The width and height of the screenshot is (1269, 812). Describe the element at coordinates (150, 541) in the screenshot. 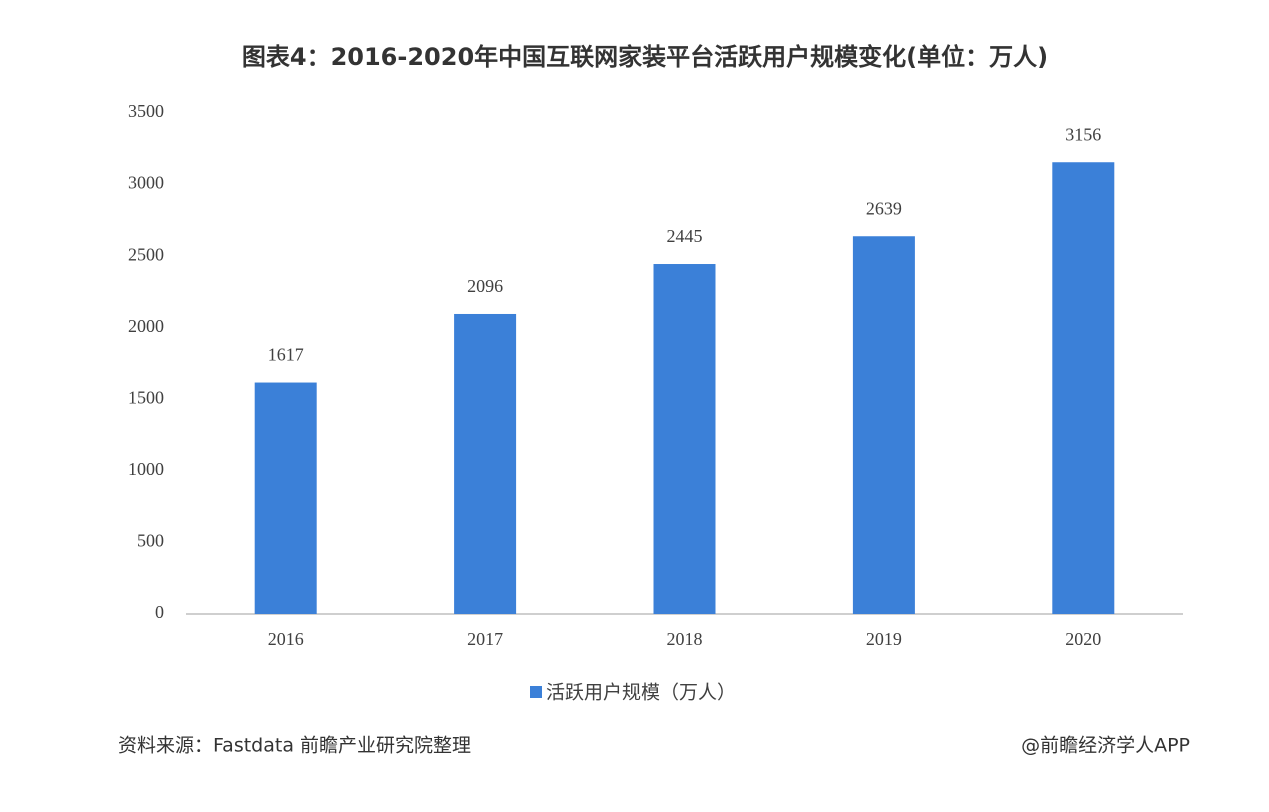

I see `y-tick-label: 500` at that location.